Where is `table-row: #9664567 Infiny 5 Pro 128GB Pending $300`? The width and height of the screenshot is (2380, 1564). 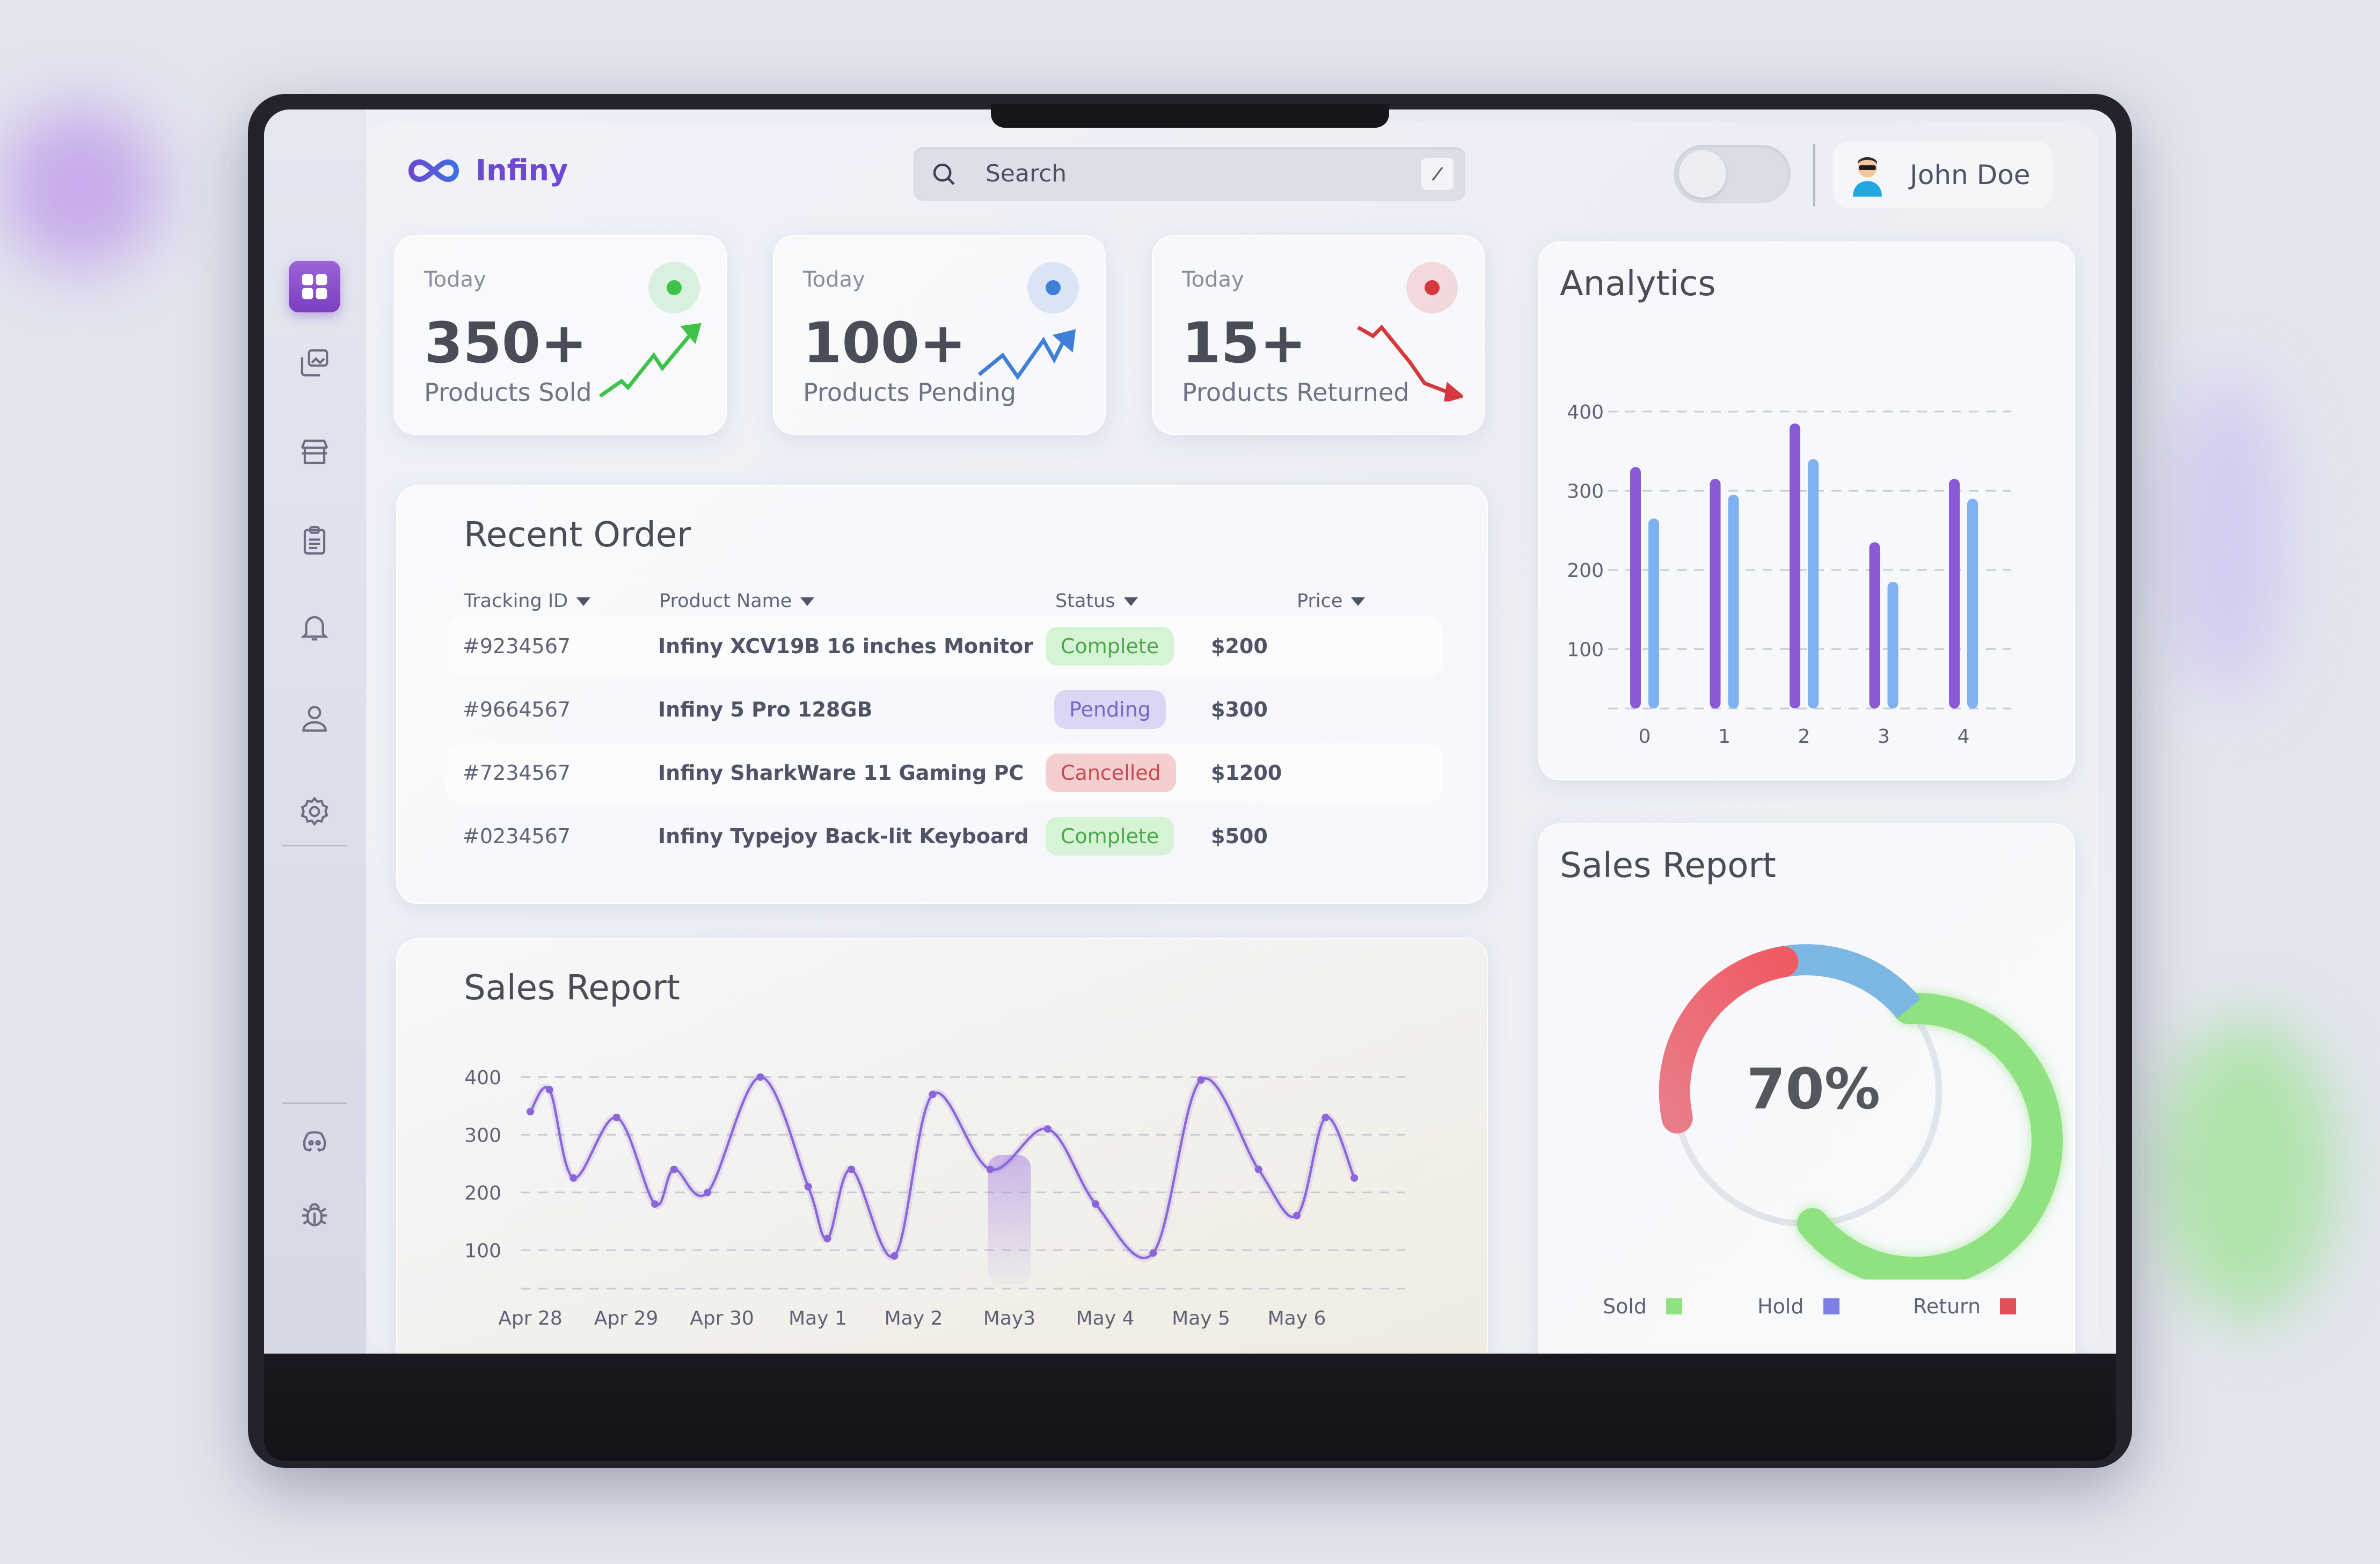
table-row: #9664567 Infiny 5 Pro 128GB Pending $300 is located at coordinates (945, 710).